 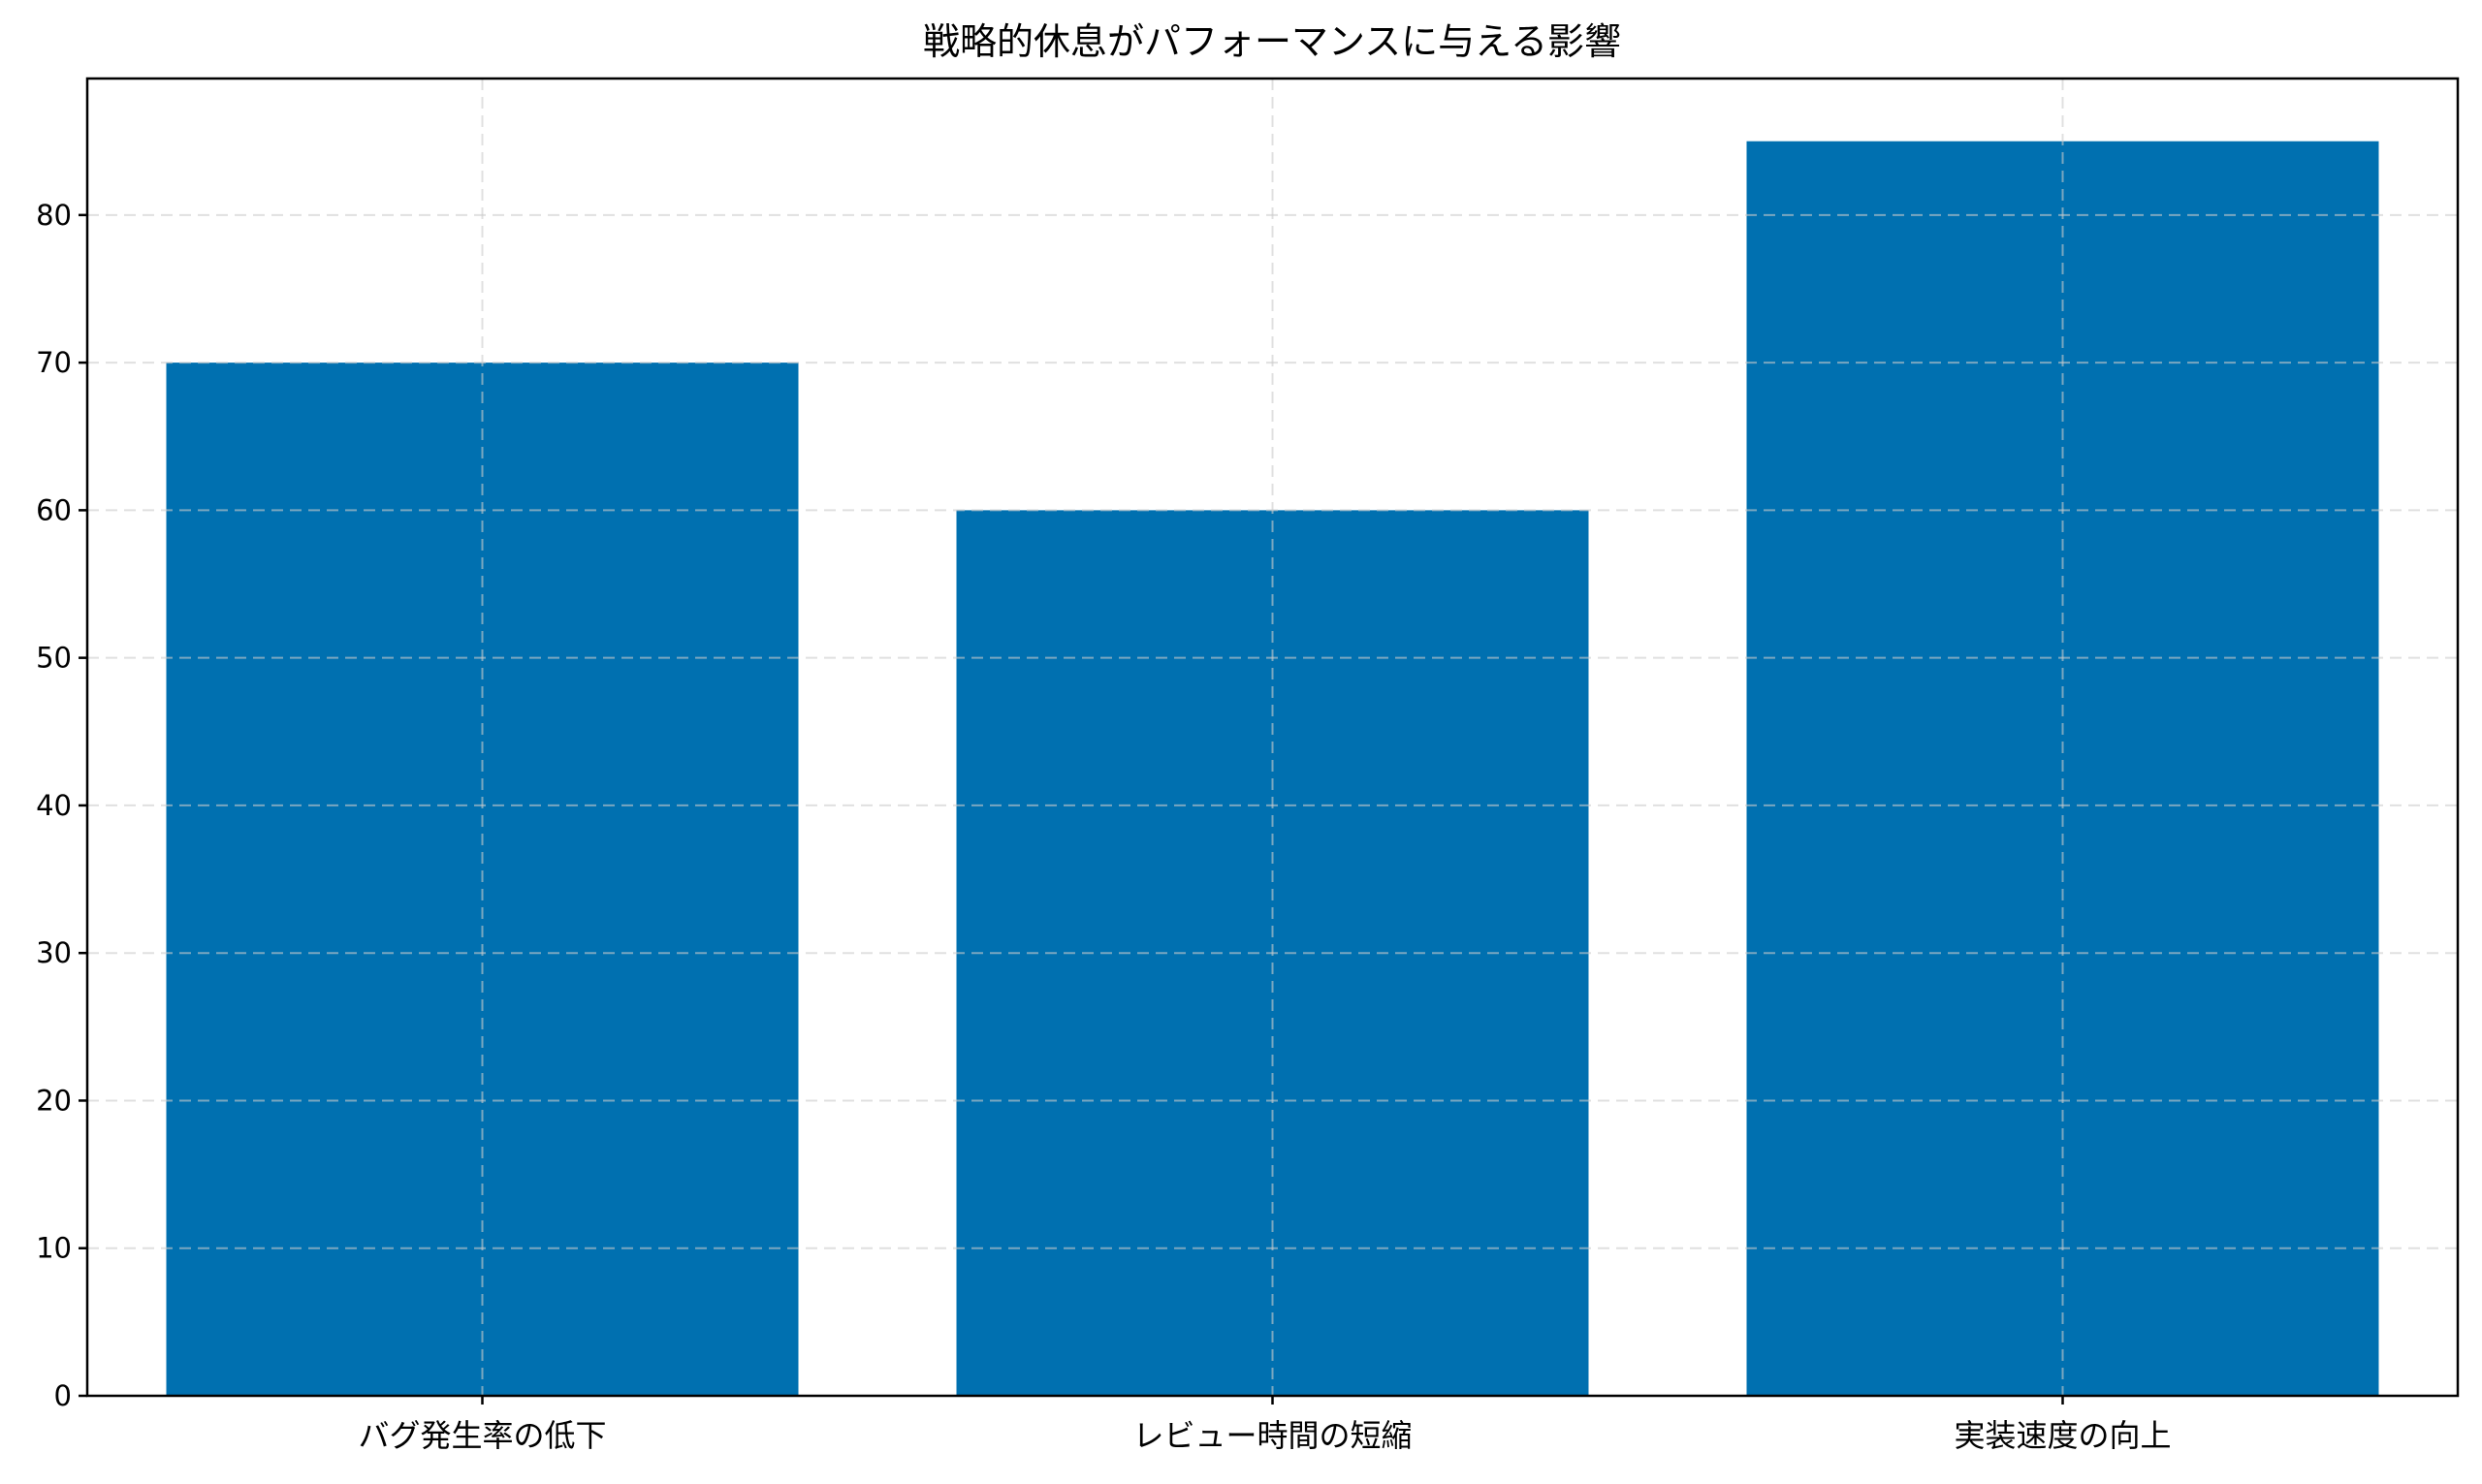 I want to click on y-axis-ticks: 0 10 20 30 40 50 60 70 80, so click(x=61, y=806).